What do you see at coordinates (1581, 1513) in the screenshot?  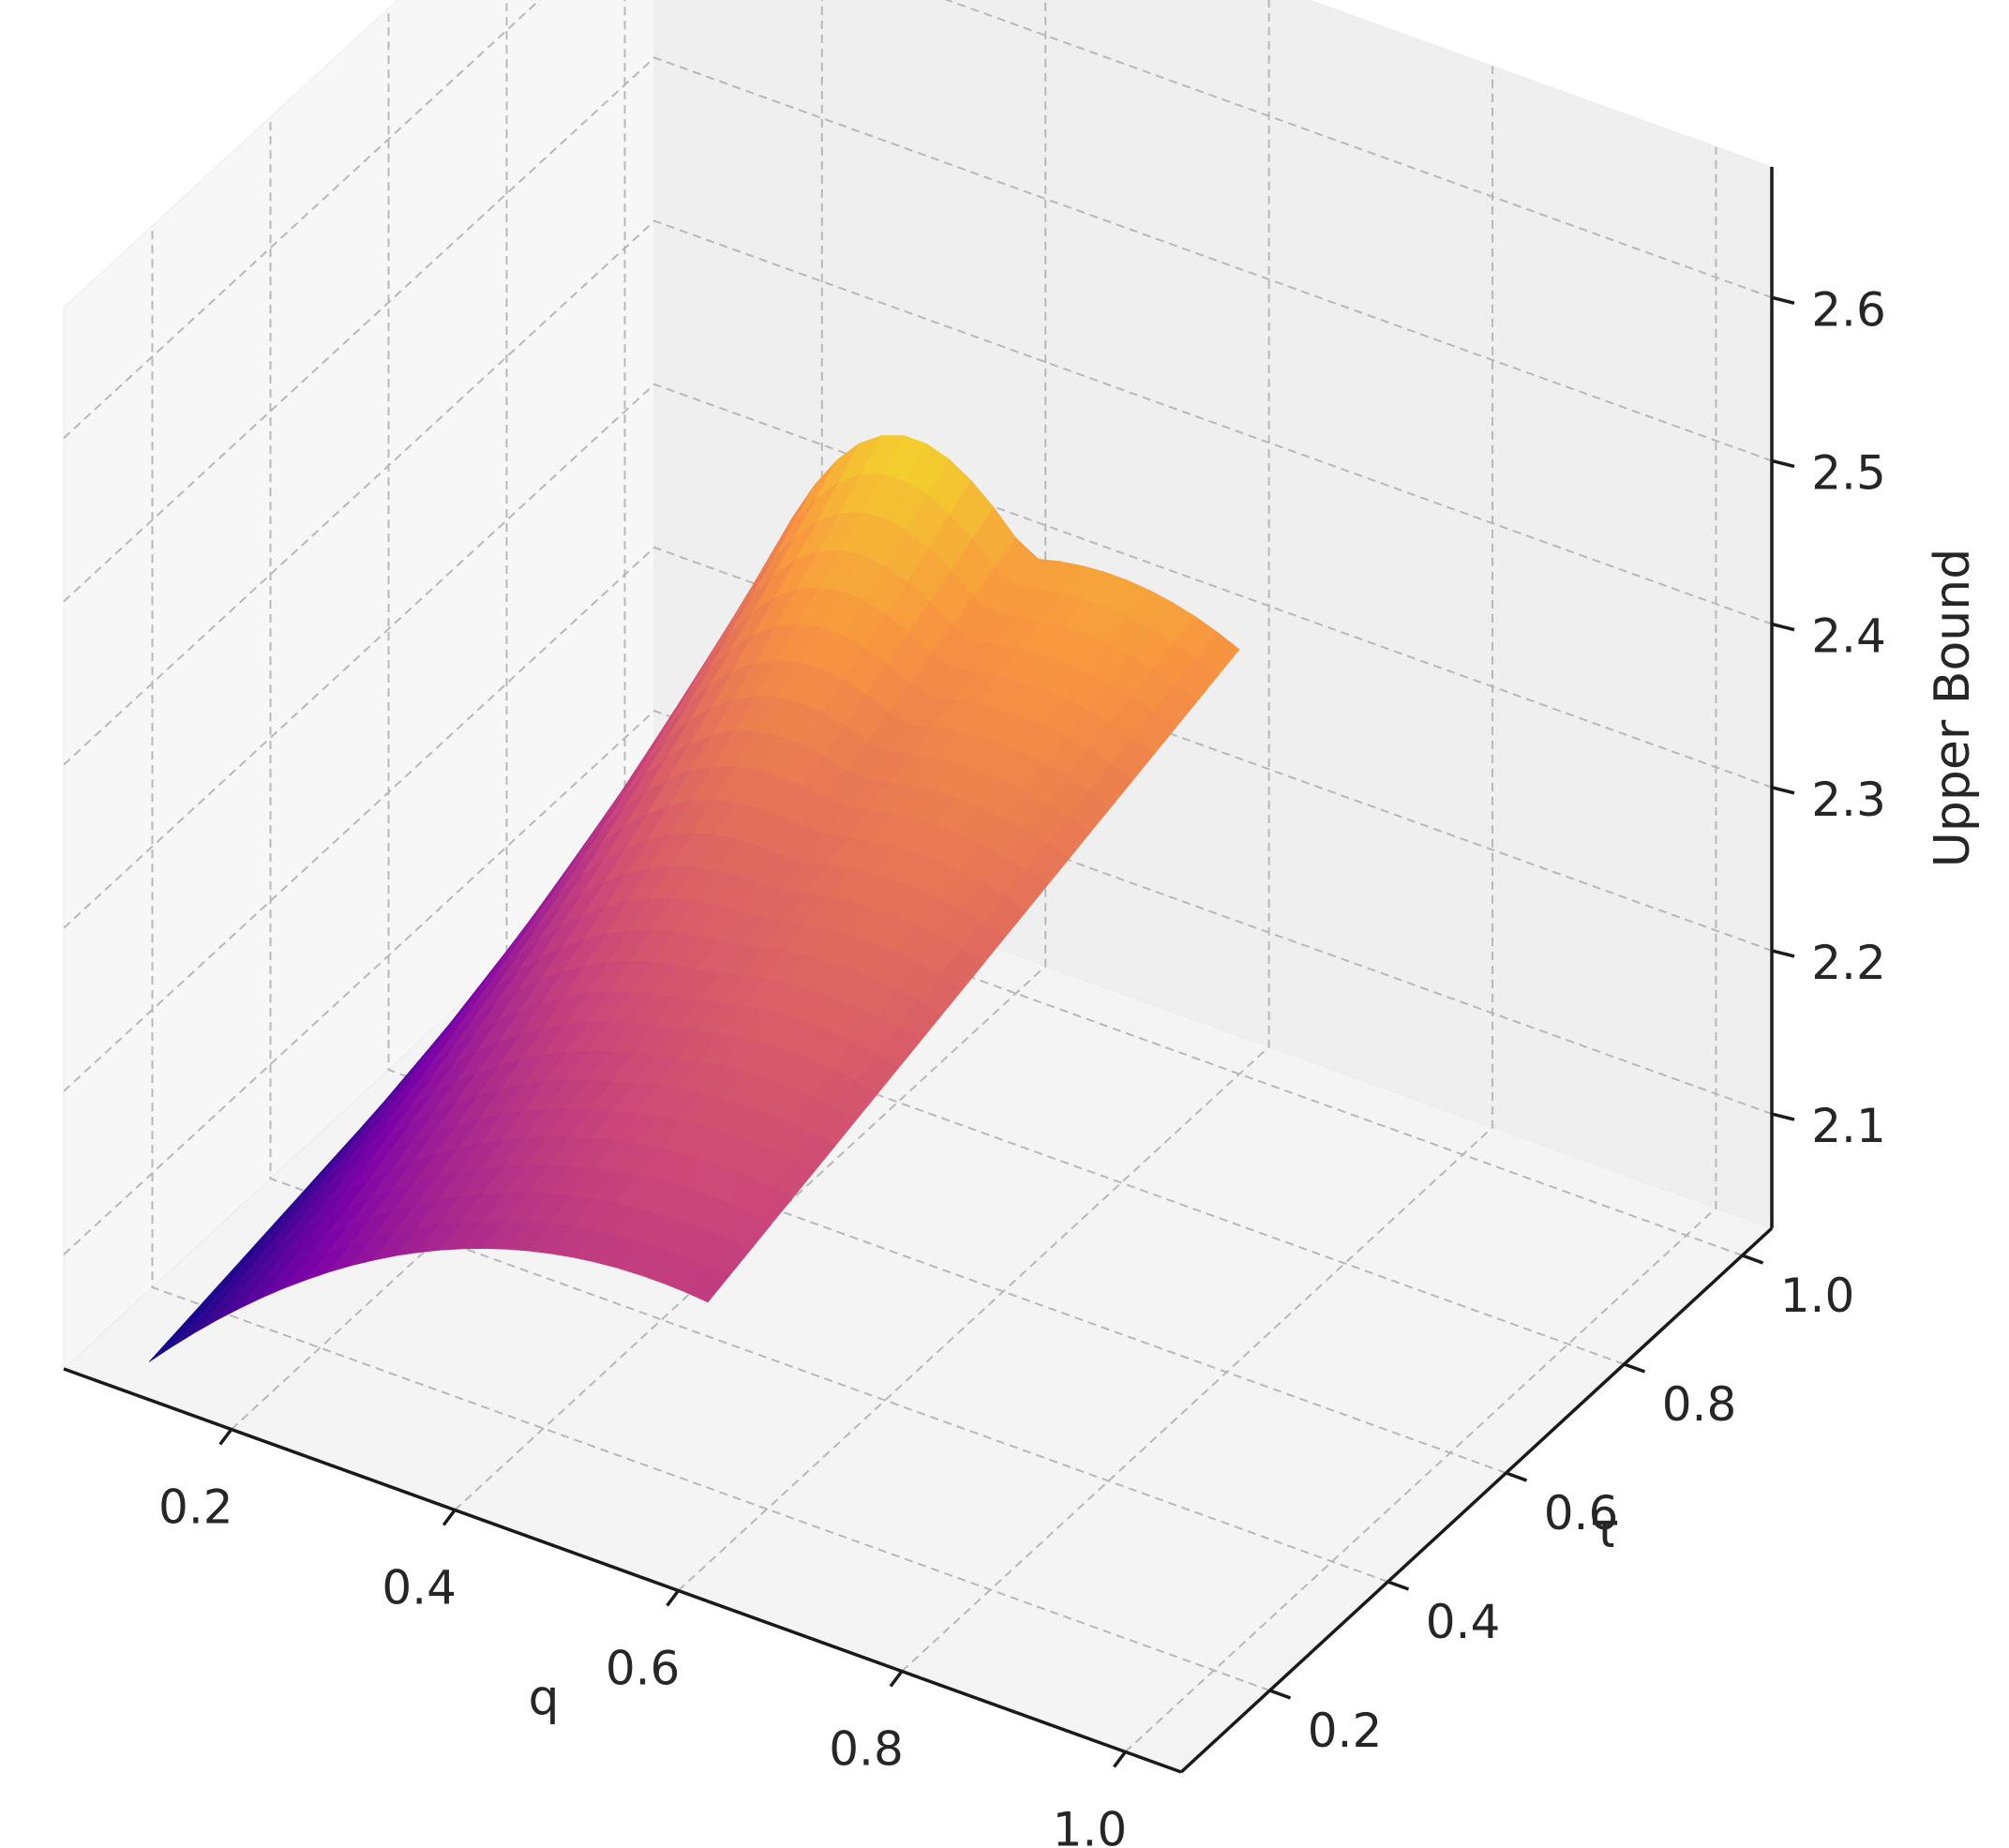 I see `y-tick-label: 0.6` at bounding box center [1581, 1513].